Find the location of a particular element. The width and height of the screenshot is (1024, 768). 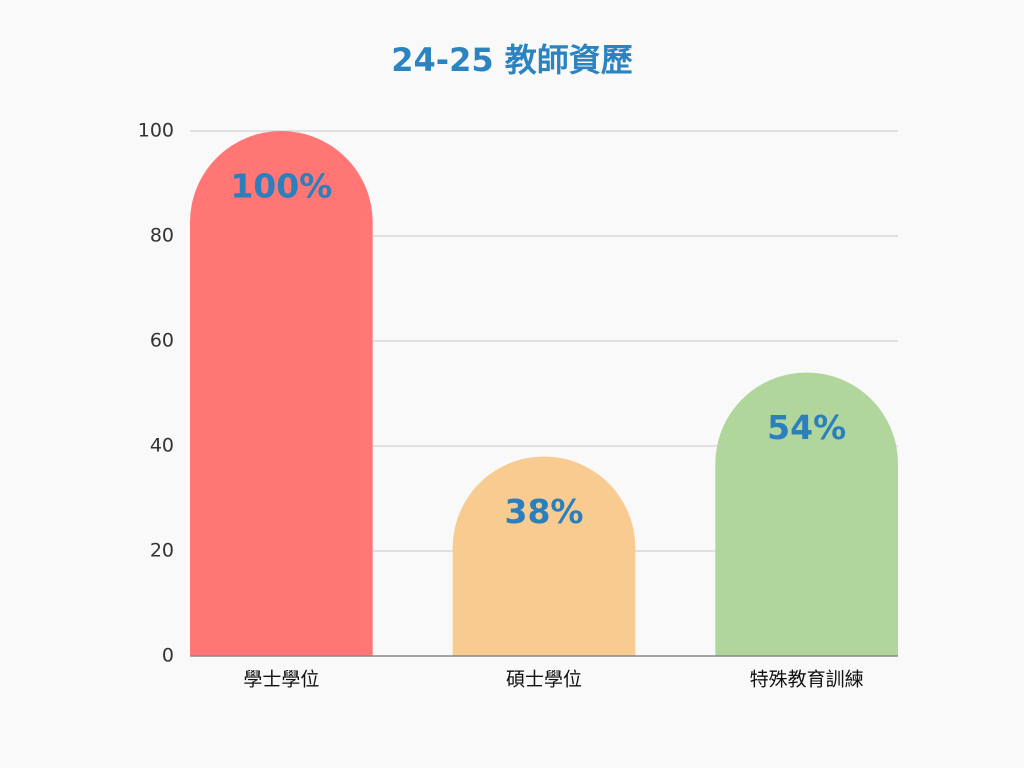

chart-title: 24-25 教師資歷 is located at coordinates (512, 60).